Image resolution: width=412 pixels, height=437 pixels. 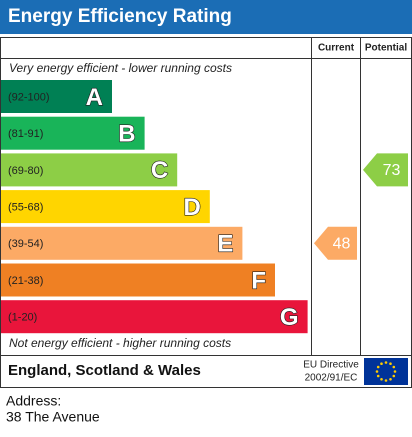 What do you see at coordinates (25, 244) in the screenshot?
I see `band-range: (39-54)` at bounding box center [25, 244].